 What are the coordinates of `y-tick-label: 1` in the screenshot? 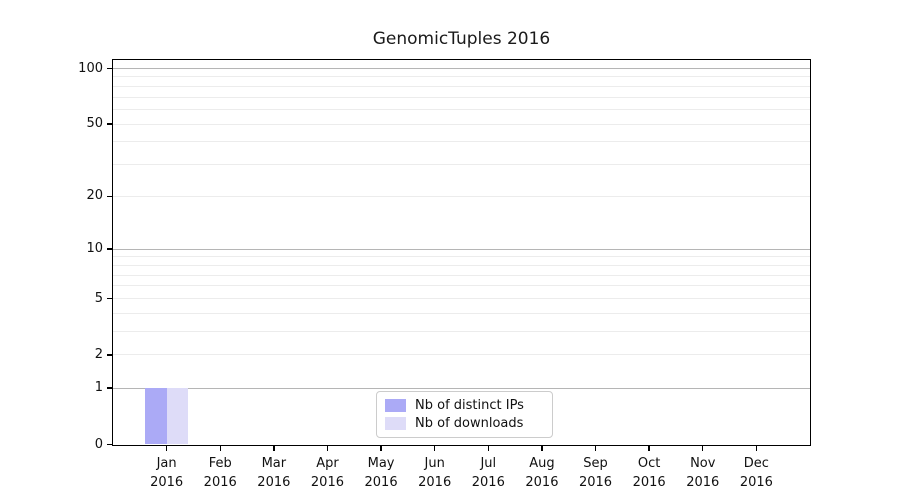 It's located at (98, 388).